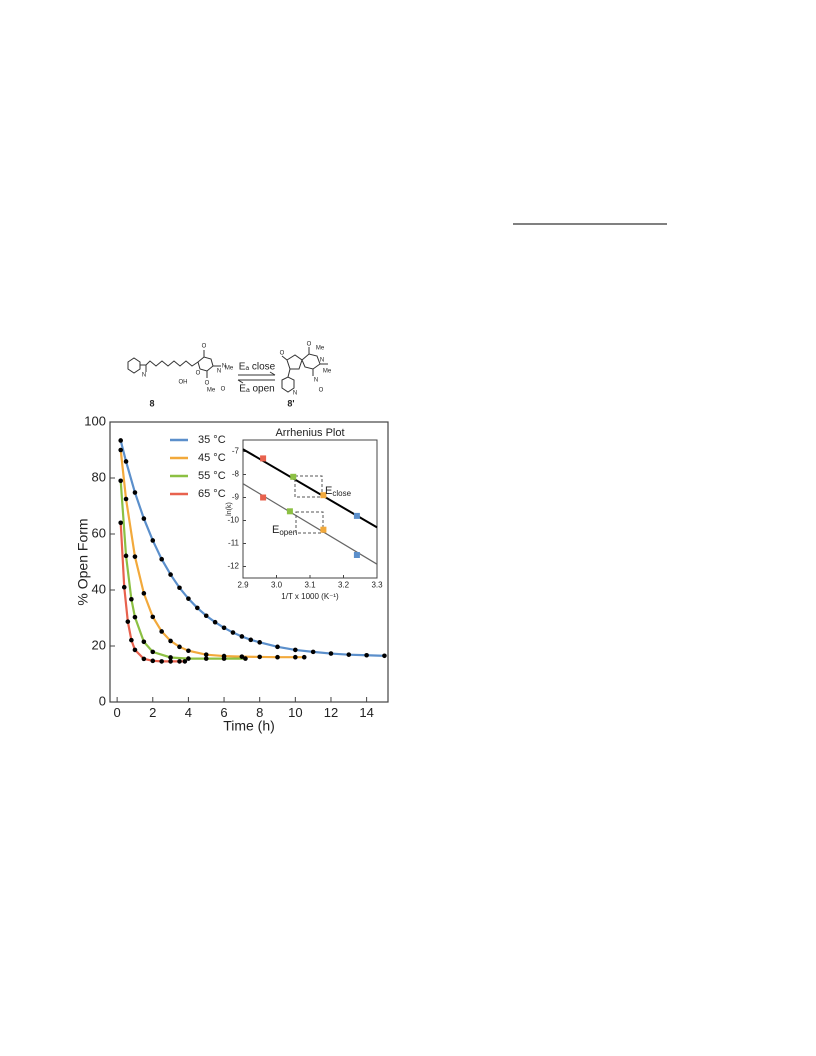  What do you see at coordinates (212, 494) in the screenshot?
I see `legend-label: 65 °C` at bounding box center [212, 494].